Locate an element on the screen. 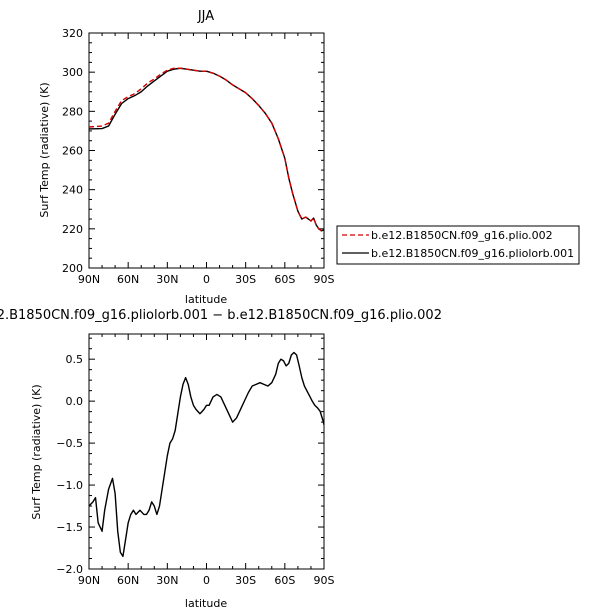 The height and width of the screenshot is (616, 616). bottom-series-group is located at coordinates (206, 454).